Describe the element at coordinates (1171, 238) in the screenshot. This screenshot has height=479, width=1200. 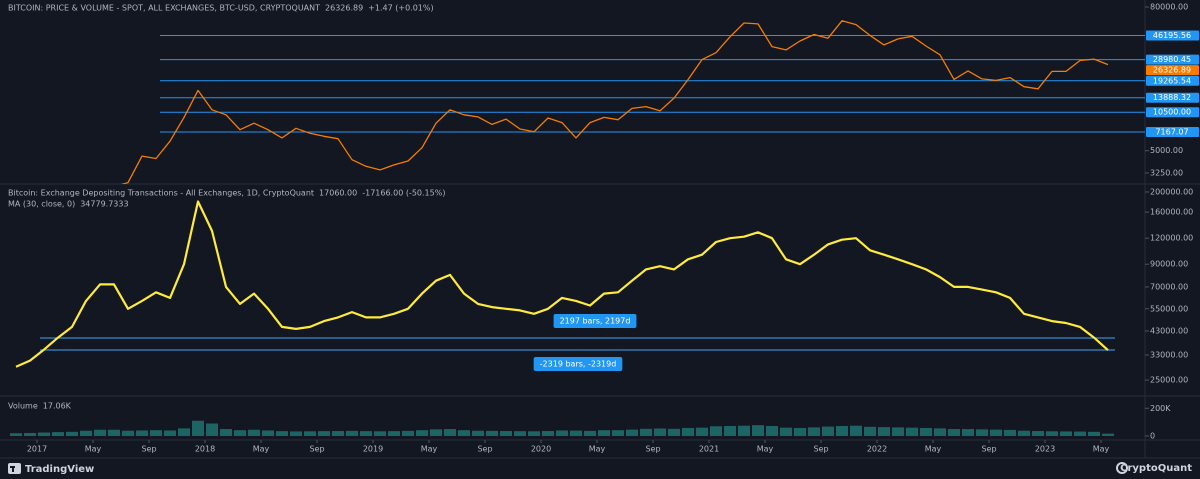
I see `y-tick-label: 120000.00` at that location.